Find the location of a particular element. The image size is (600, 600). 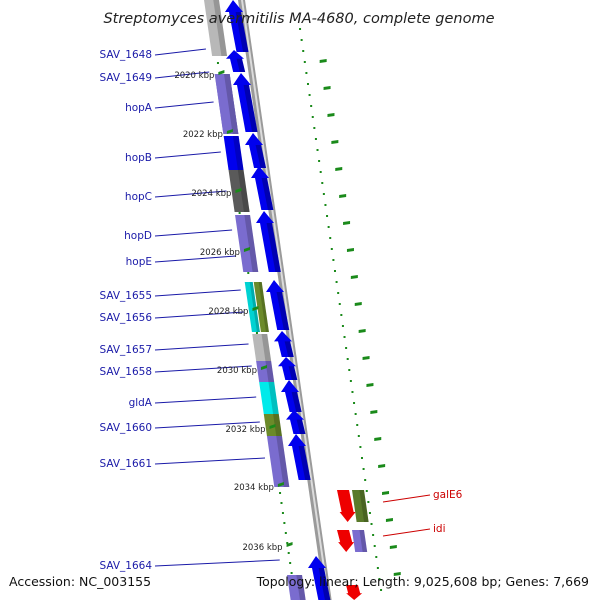

gene-label-SAV_1656: SAV_1656 is located at coordinates (125, 318).